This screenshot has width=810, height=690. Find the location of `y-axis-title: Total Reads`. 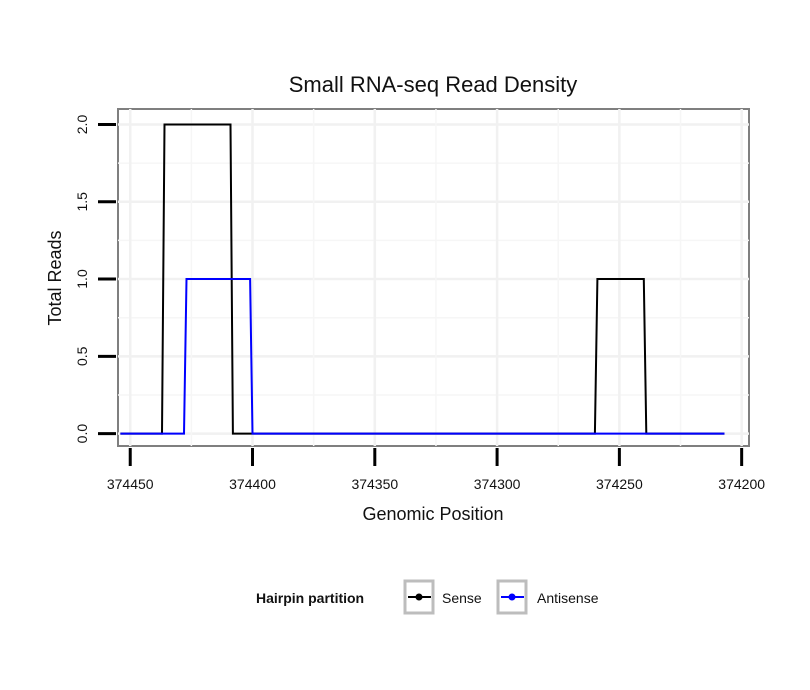

y-axis-title: Total Reads is located at coordinates (55, 277).